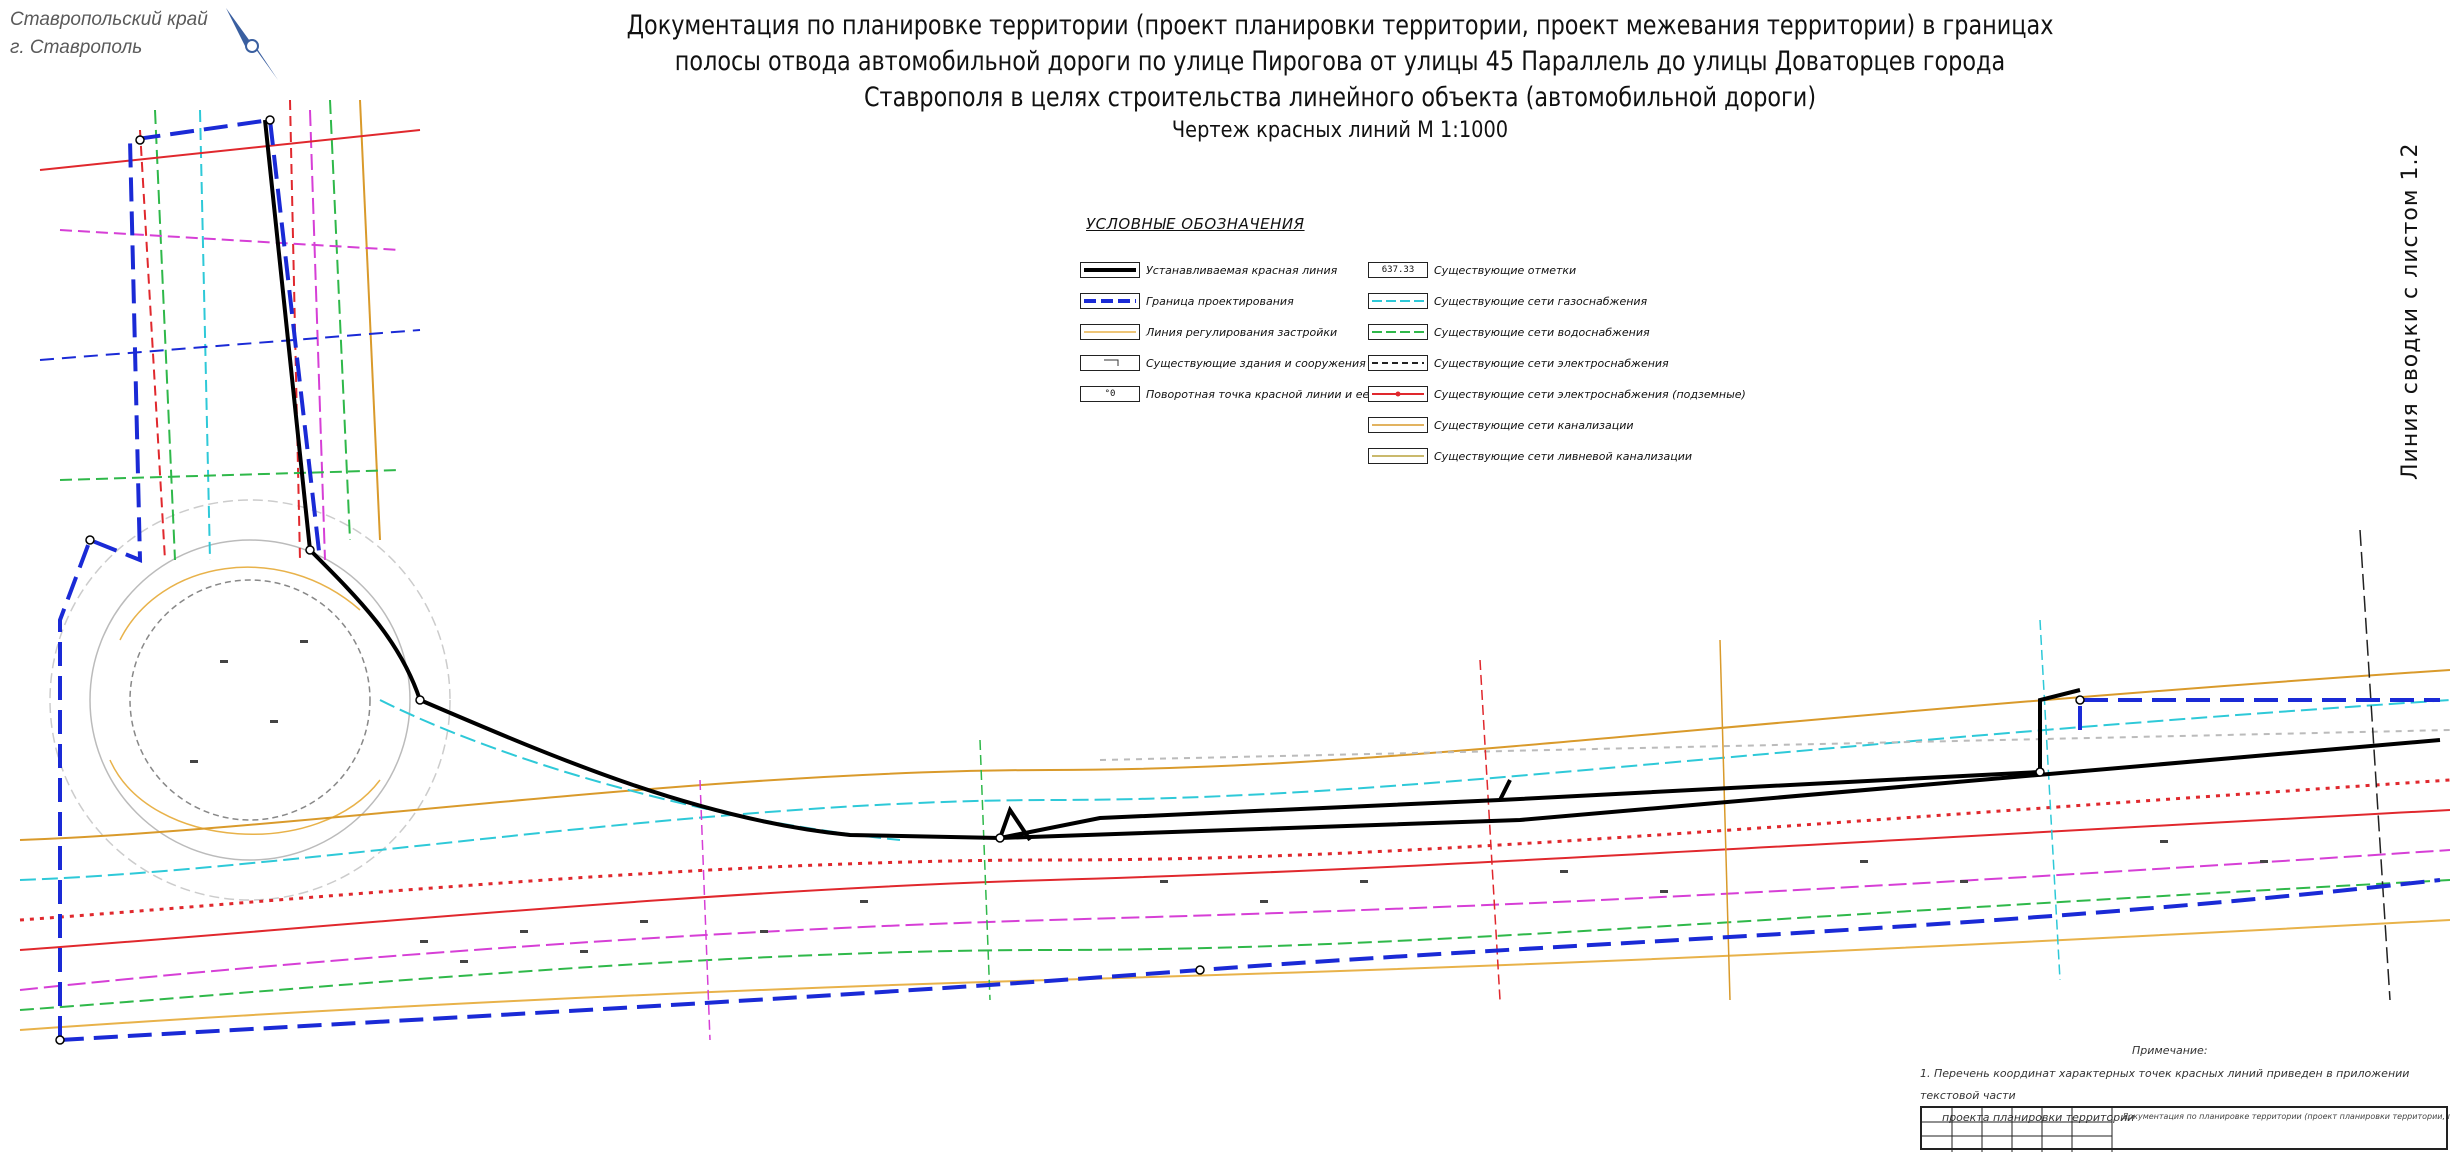 The image size is (2450, 1156). I want to click on legend-item-water: Существующие сети водоснабжения, so click(1509, 332).